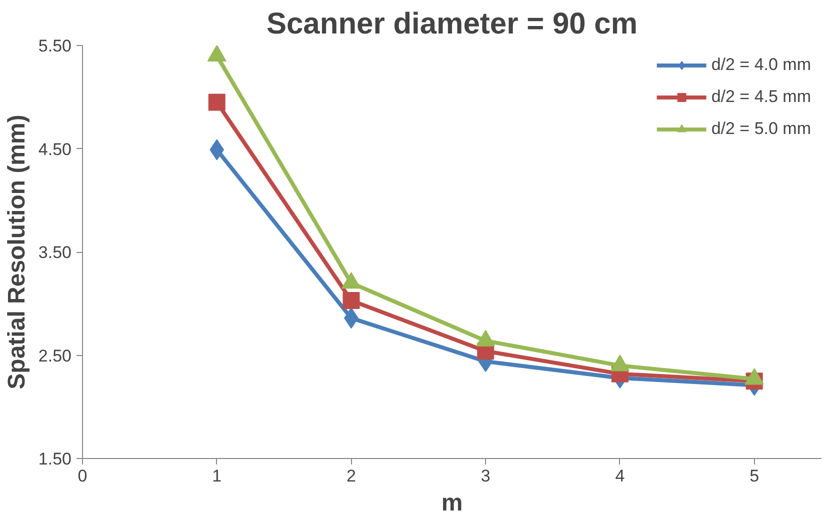 Image resolution: width=826 pixels, height=519 pixels. What do you see at coordinates (55, 356) in the screenshot?
I see `y-tick-label: 2.50` at bounding box center [55, 356].